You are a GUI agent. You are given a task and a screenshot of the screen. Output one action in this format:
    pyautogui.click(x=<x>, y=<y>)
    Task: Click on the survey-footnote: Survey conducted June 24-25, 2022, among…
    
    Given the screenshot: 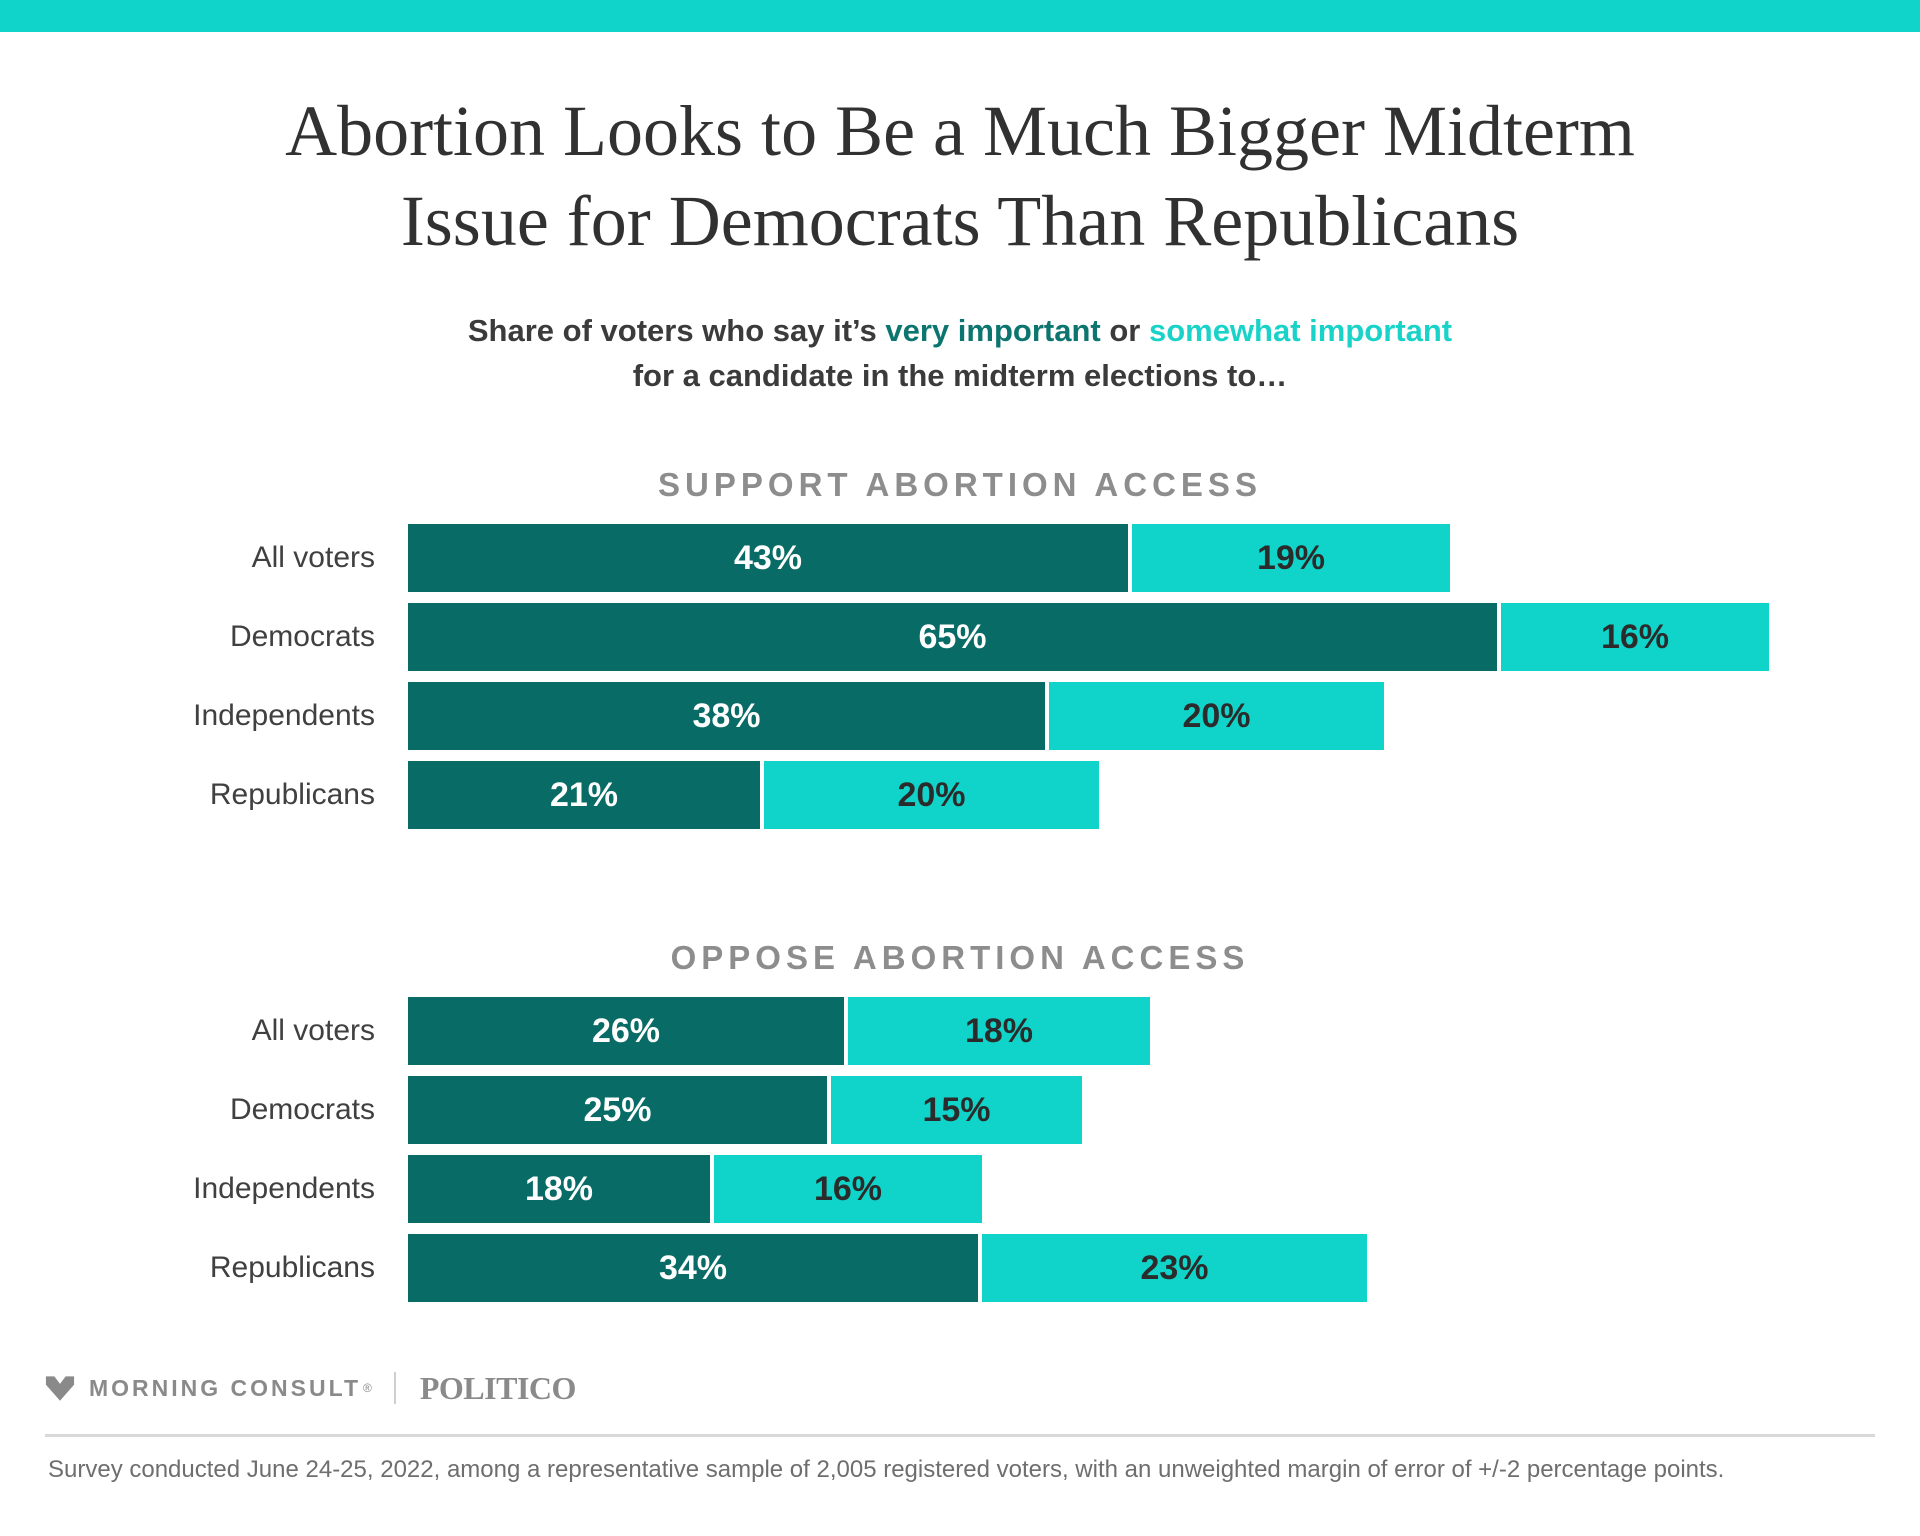 What is the action you would take?
    pyautogui.click(x=886, y=1469)
    